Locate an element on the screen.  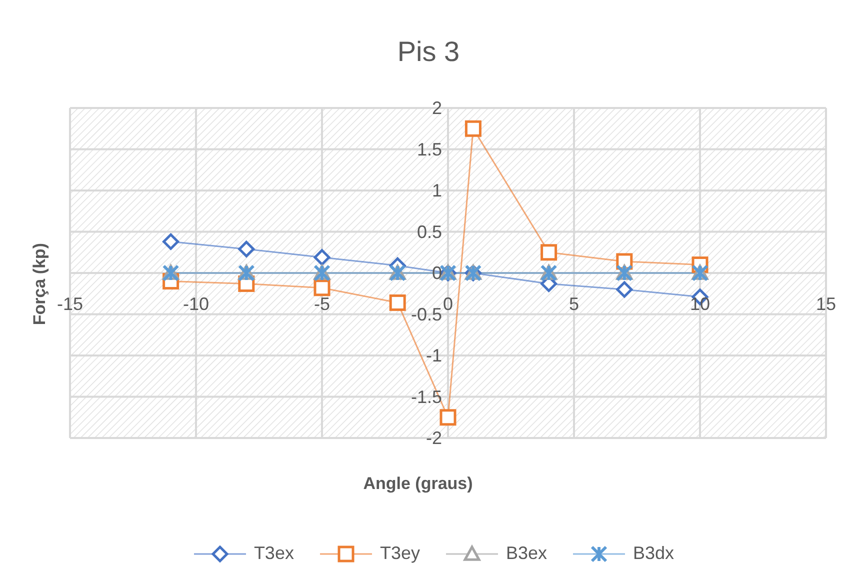
y-tick-label: -0.5 is located at coordinates (426, 314).